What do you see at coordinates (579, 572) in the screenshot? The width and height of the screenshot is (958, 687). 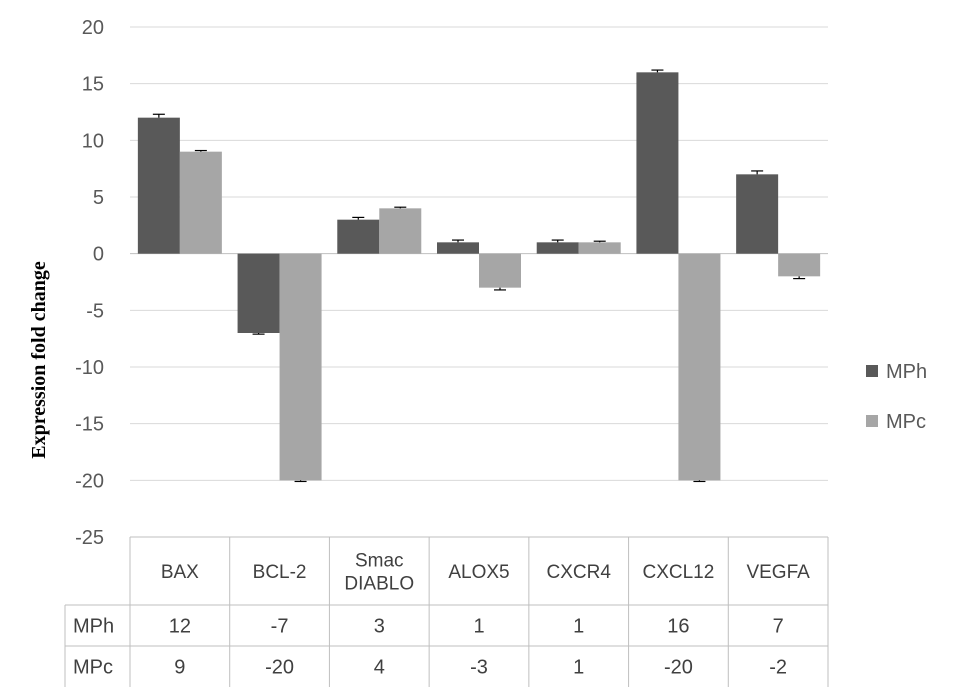 I see `category-label: CXCR4` at bounding box center [579, 572].